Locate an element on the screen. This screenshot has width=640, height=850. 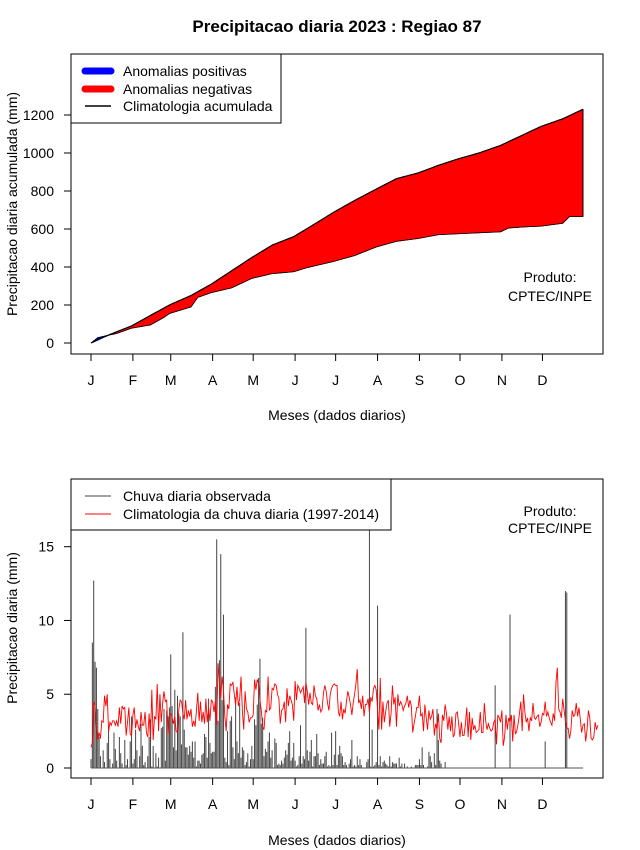
legend-label-climatology-daily: Climatologia da chuva diaria (1997-2014) is located at coordinates (251, 514).